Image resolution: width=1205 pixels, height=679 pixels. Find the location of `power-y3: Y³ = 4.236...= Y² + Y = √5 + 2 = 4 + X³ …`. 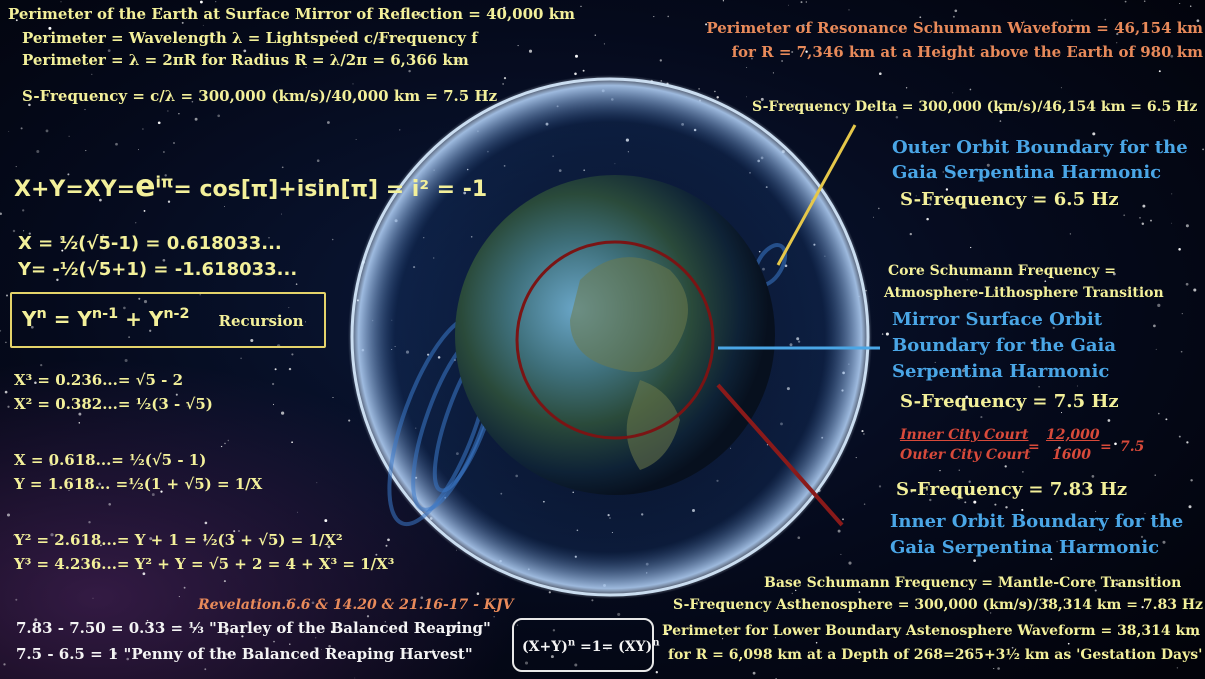

power-y3: Y³ = 4.236...= Y² + Y = √5 + 2 = 4 + X³ … is located at coordinates (204, 564).